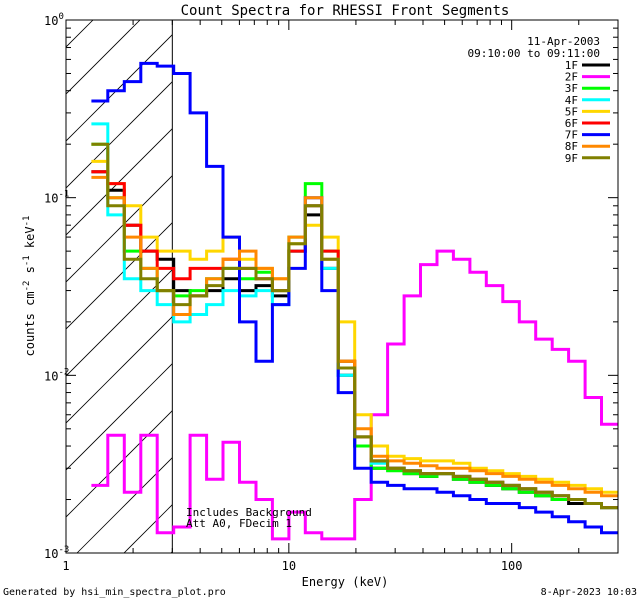  I want to click on x-axis-label: Energy (keV), so click(345, 582).